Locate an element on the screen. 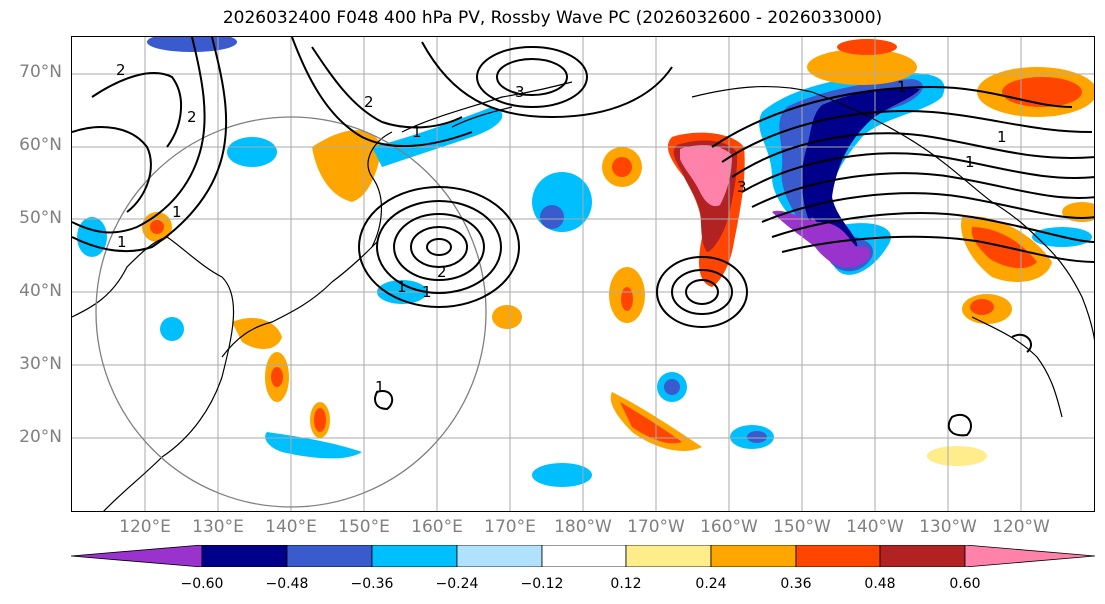 The width and height of the screenshot is (1105, 604). lon-label: 130°E is located at coordinates (218, 527).